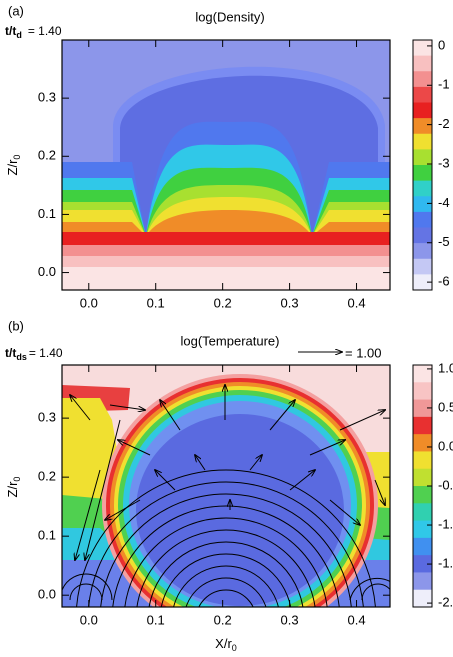 The image size is (453, 657). What do you see at coordinates (444, 84) in the screenshot?
I see `colorbar-tick-label: -1` at bounding box center [444, 84].